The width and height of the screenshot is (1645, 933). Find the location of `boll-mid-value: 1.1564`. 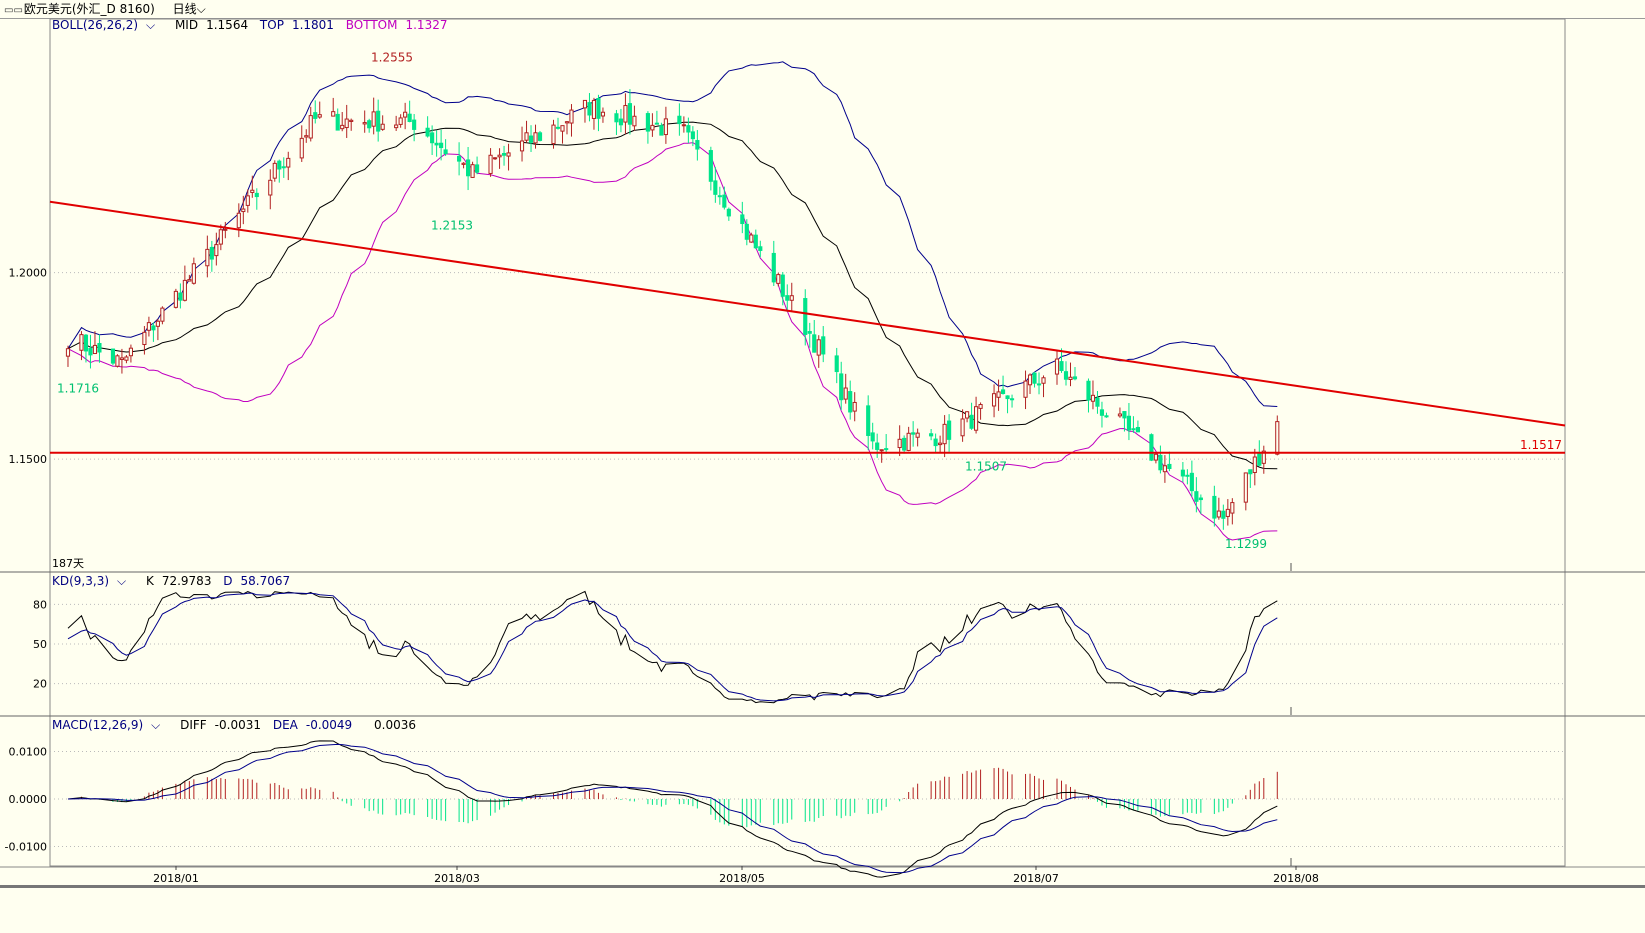

boll-mid-value: 1.1564 is located at coordinates (227, 25).